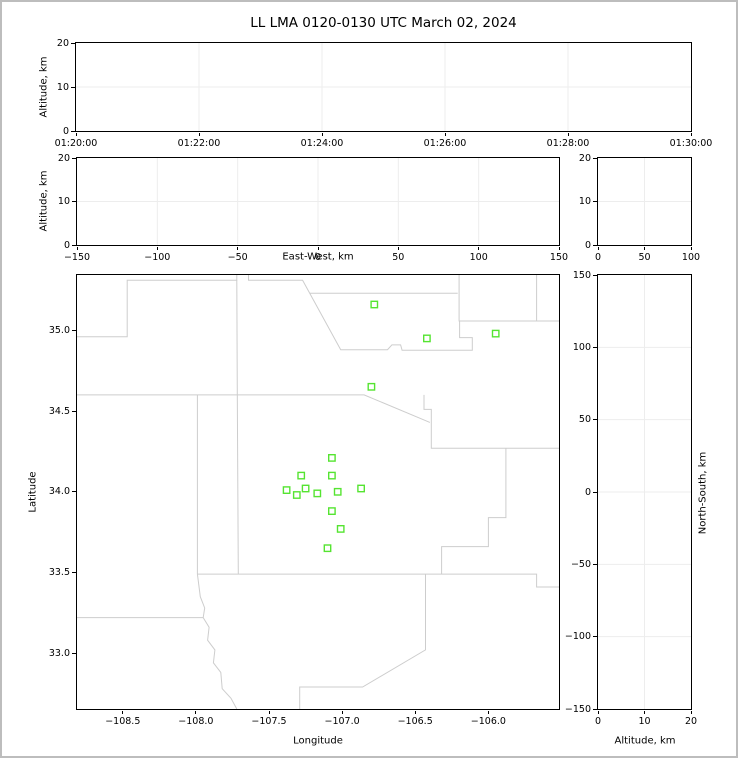  I want to click on tick-label: −150, so click(577, 709).